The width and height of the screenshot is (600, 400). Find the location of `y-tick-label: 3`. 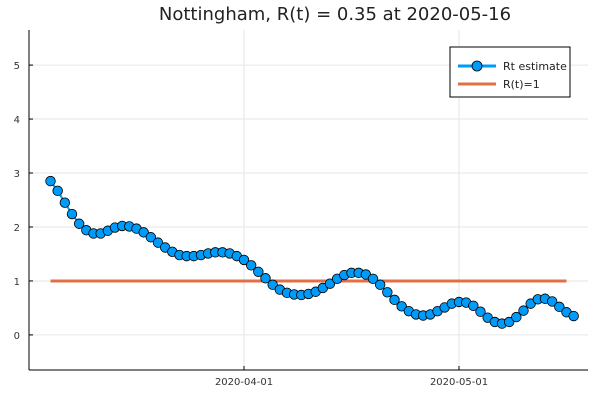

y-tick-label: 3 is located at coordinates (17, 174).